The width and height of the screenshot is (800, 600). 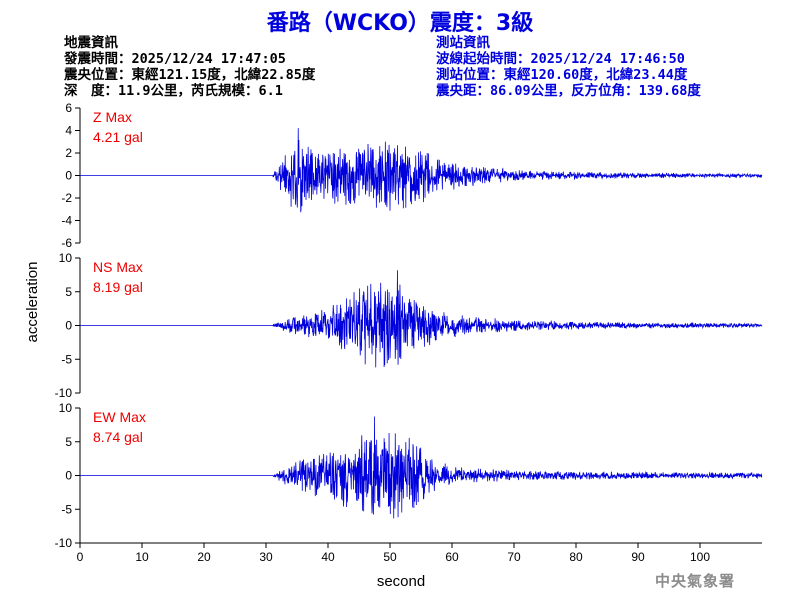 I want to click on waveform-ns, so click(x=421, y=319).